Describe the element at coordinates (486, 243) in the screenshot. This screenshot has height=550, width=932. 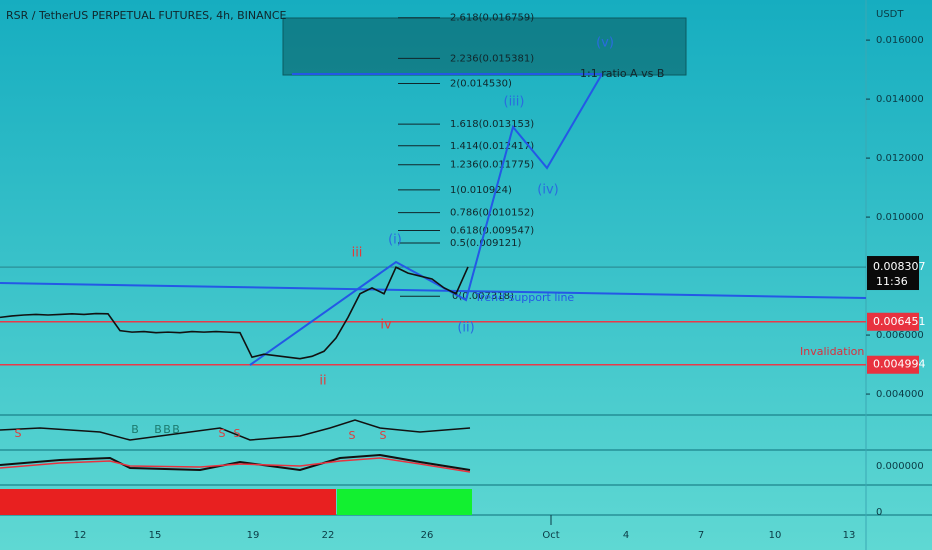
I see `fib-label: 0.5(0.009121)` at that location.